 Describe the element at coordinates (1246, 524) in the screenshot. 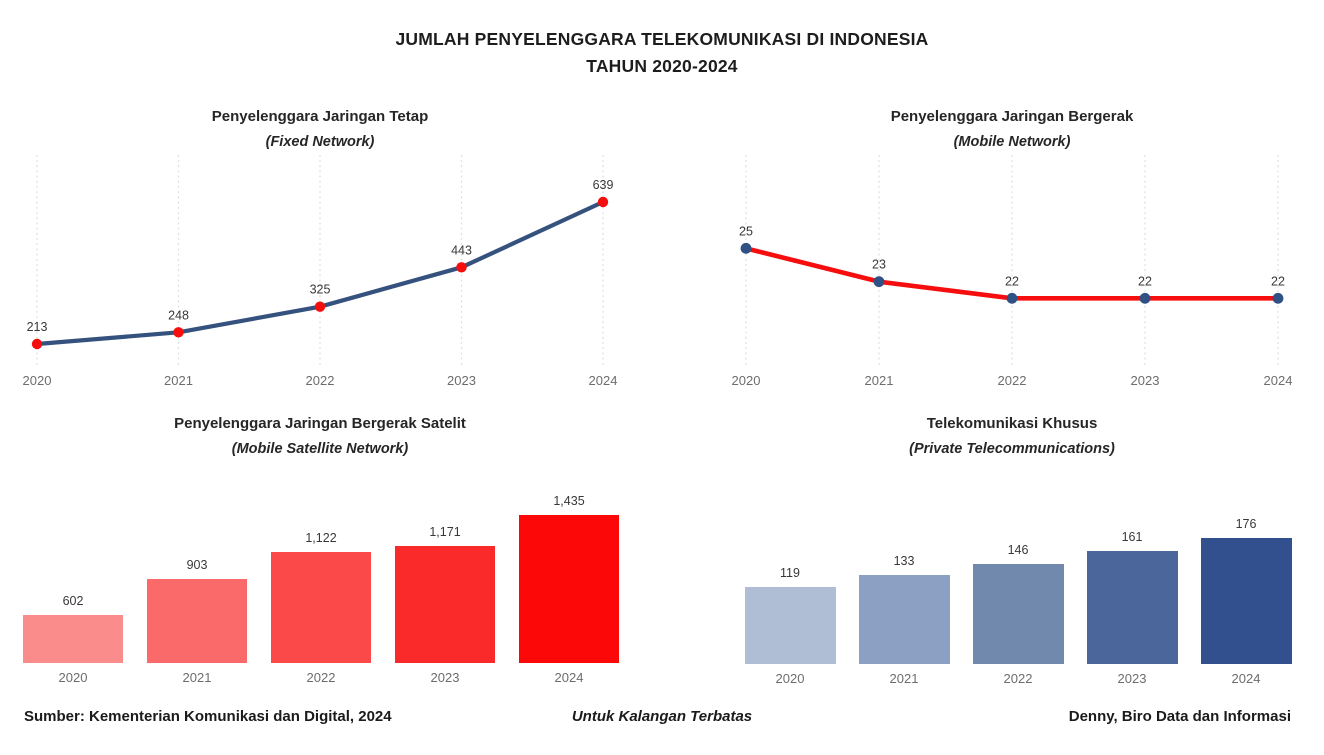

I see `value-label: 176` at that location.